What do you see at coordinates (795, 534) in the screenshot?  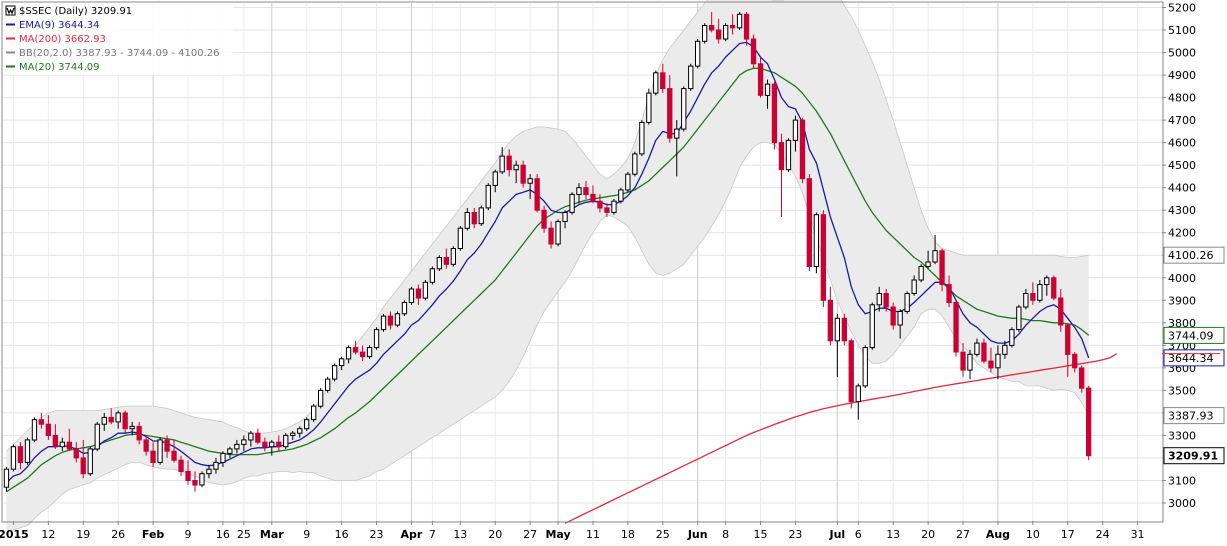 I see `x-tick-label-24: 23` at bounding box center [795, 534].